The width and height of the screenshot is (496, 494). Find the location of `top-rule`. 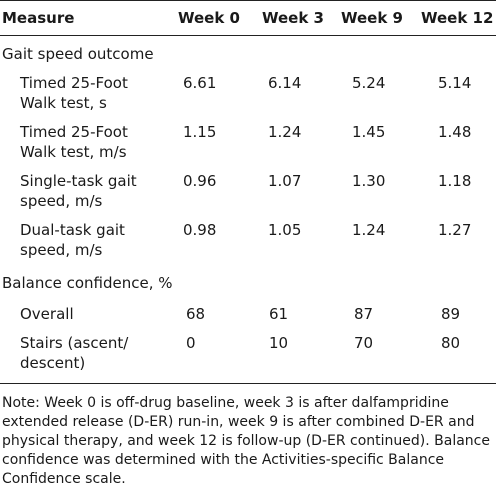

top-rule is located at coordinates (248, 0).